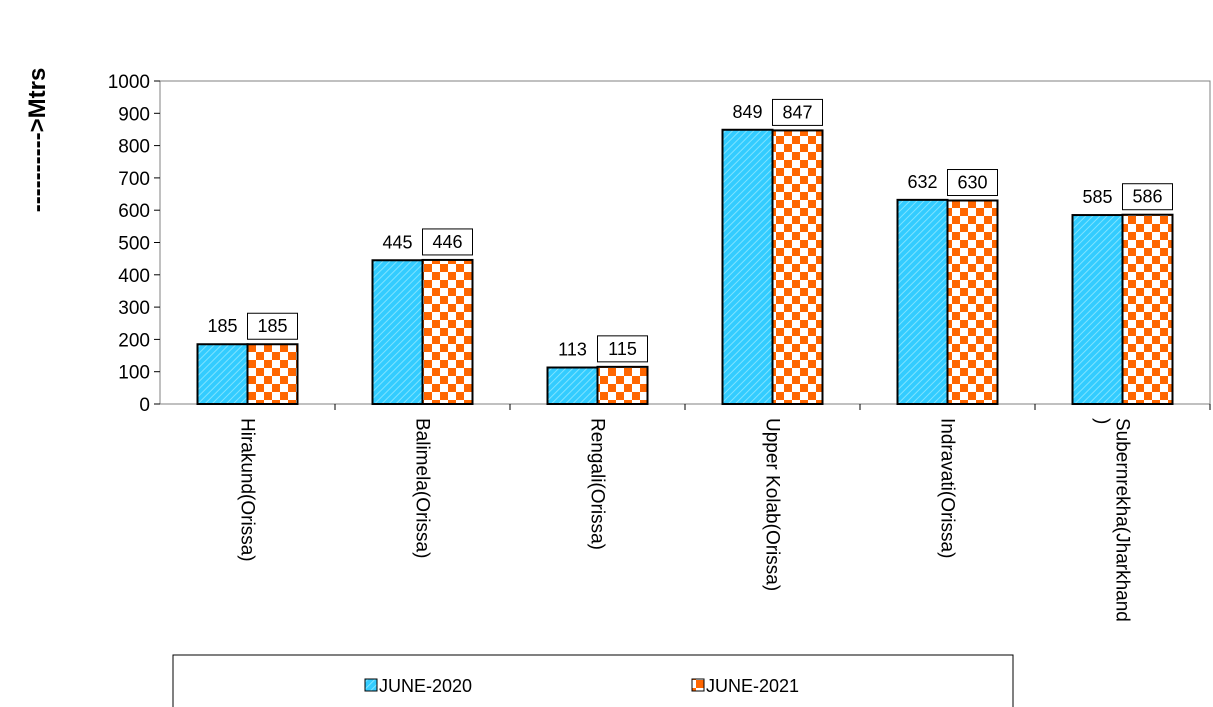 This screenshot has height=707, width=1213. Describe the element at coordinates (1102, 421) in the screenshot. I see `x-category-label: )` at that location.